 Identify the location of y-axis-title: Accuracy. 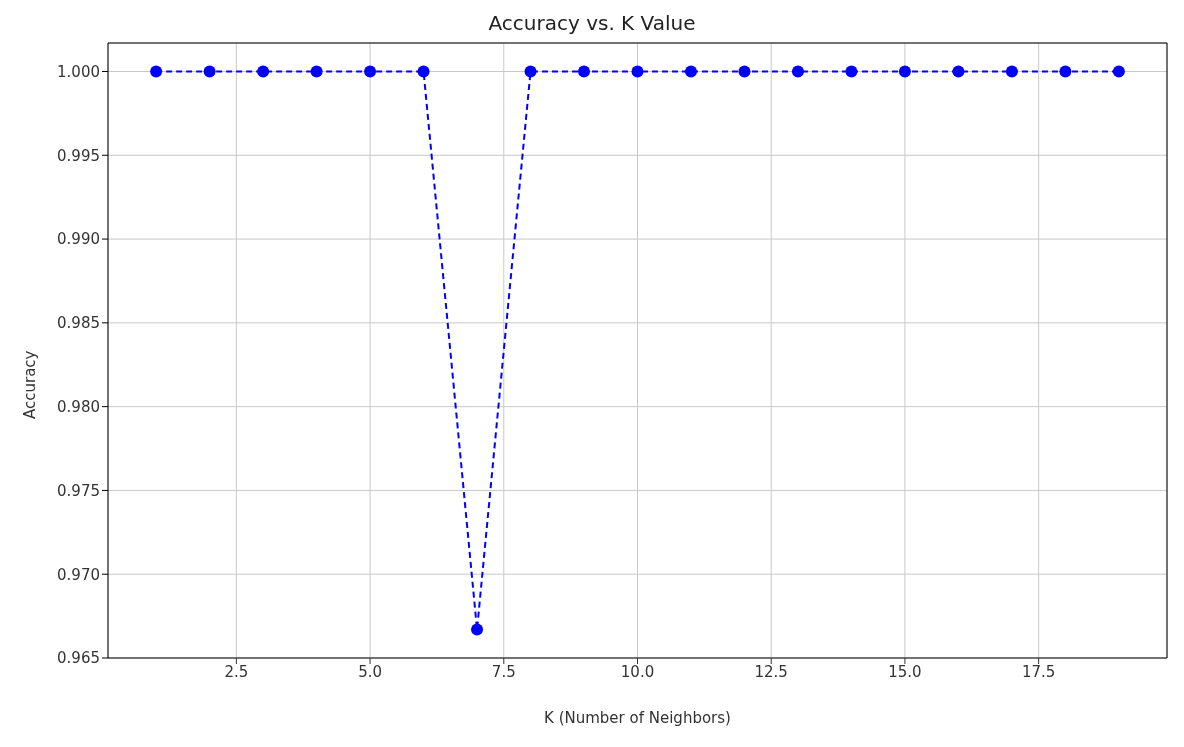
(30, 384).